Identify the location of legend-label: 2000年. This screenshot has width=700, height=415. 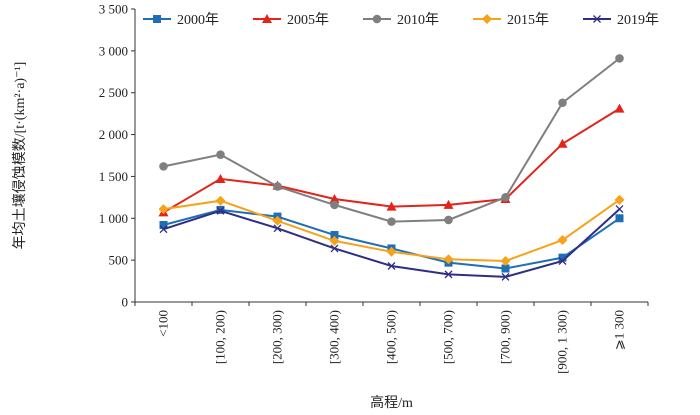
(198, 20).